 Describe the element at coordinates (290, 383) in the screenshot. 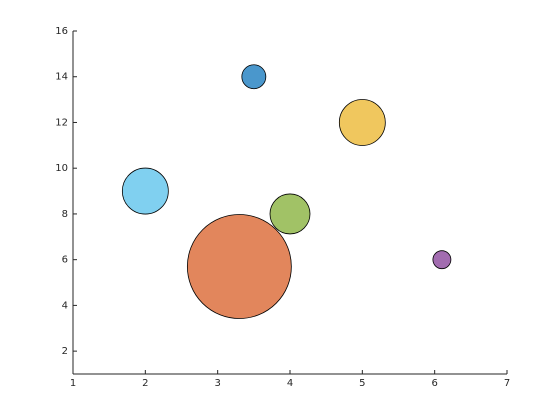

I see `x-tick-label: 4` at that location.